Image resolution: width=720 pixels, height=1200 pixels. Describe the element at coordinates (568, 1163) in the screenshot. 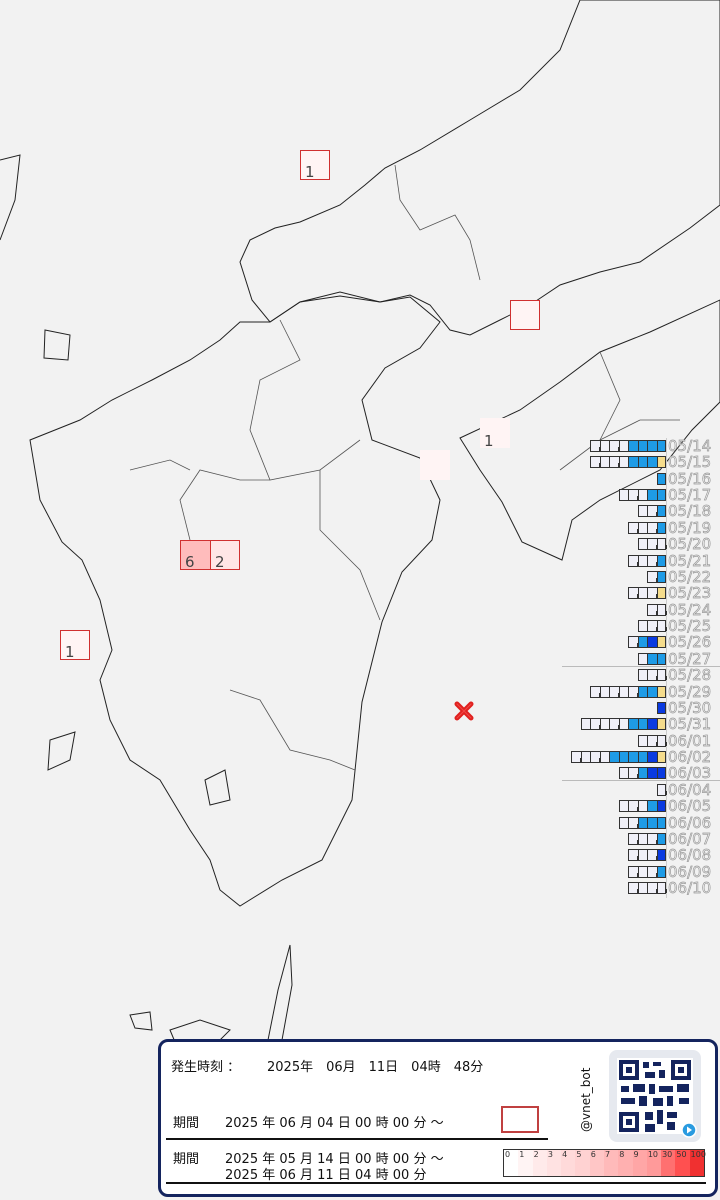

I see `legend-cell: 4` at that location.